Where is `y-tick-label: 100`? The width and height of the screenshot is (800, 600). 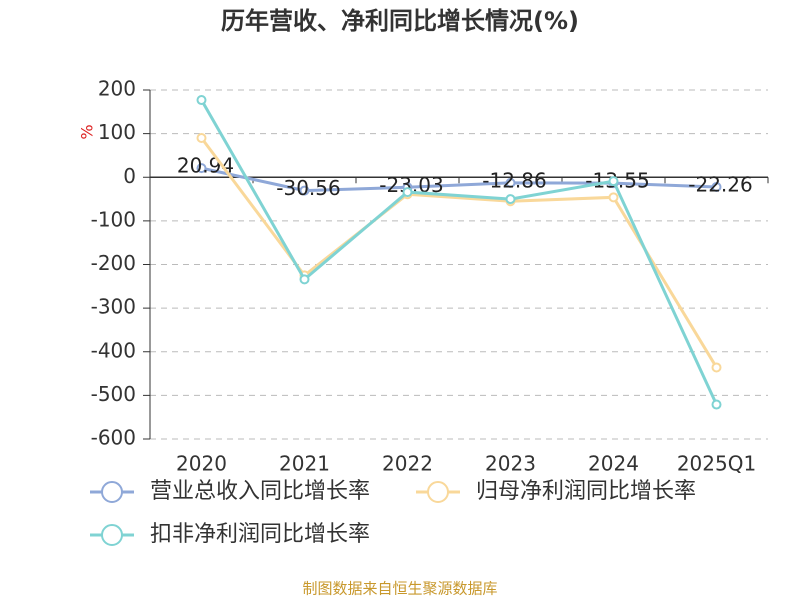 y-tick-label: 100 is located at coordinates (117, 132).